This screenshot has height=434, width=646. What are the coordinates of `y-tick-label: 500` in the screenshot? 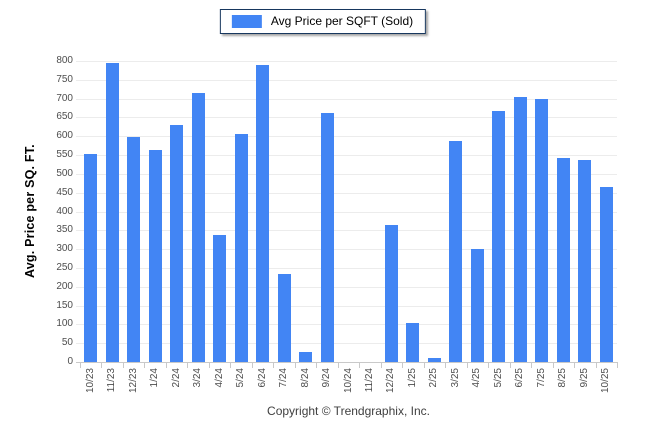 It's located at (64, 173).